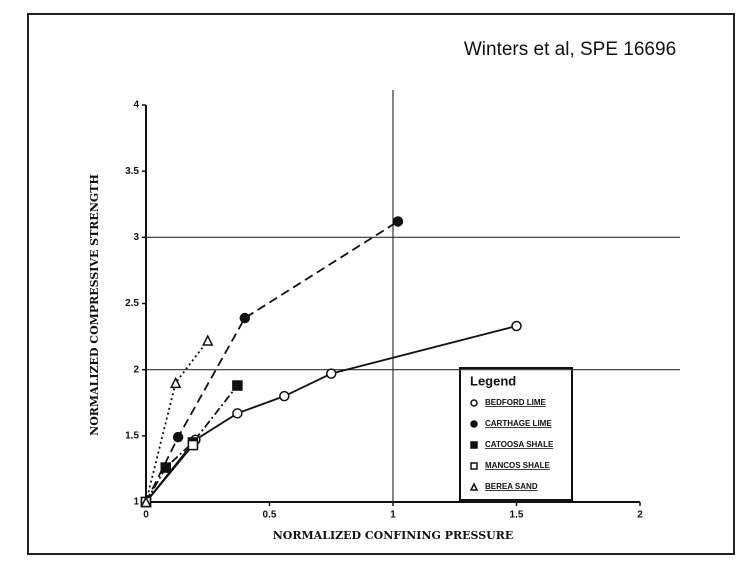 This screenshot has width=739, height=565. What do you see at coordinates (519, 444) in the screenshot?
I see `legend-label: CATOOSA SHALE` at bounding box center [519, 444].